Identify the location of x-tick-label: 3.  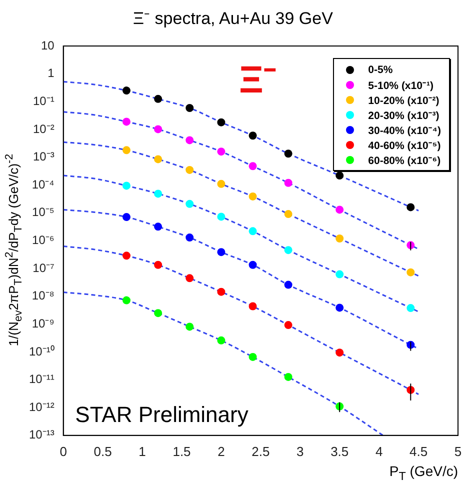
(300, 451).